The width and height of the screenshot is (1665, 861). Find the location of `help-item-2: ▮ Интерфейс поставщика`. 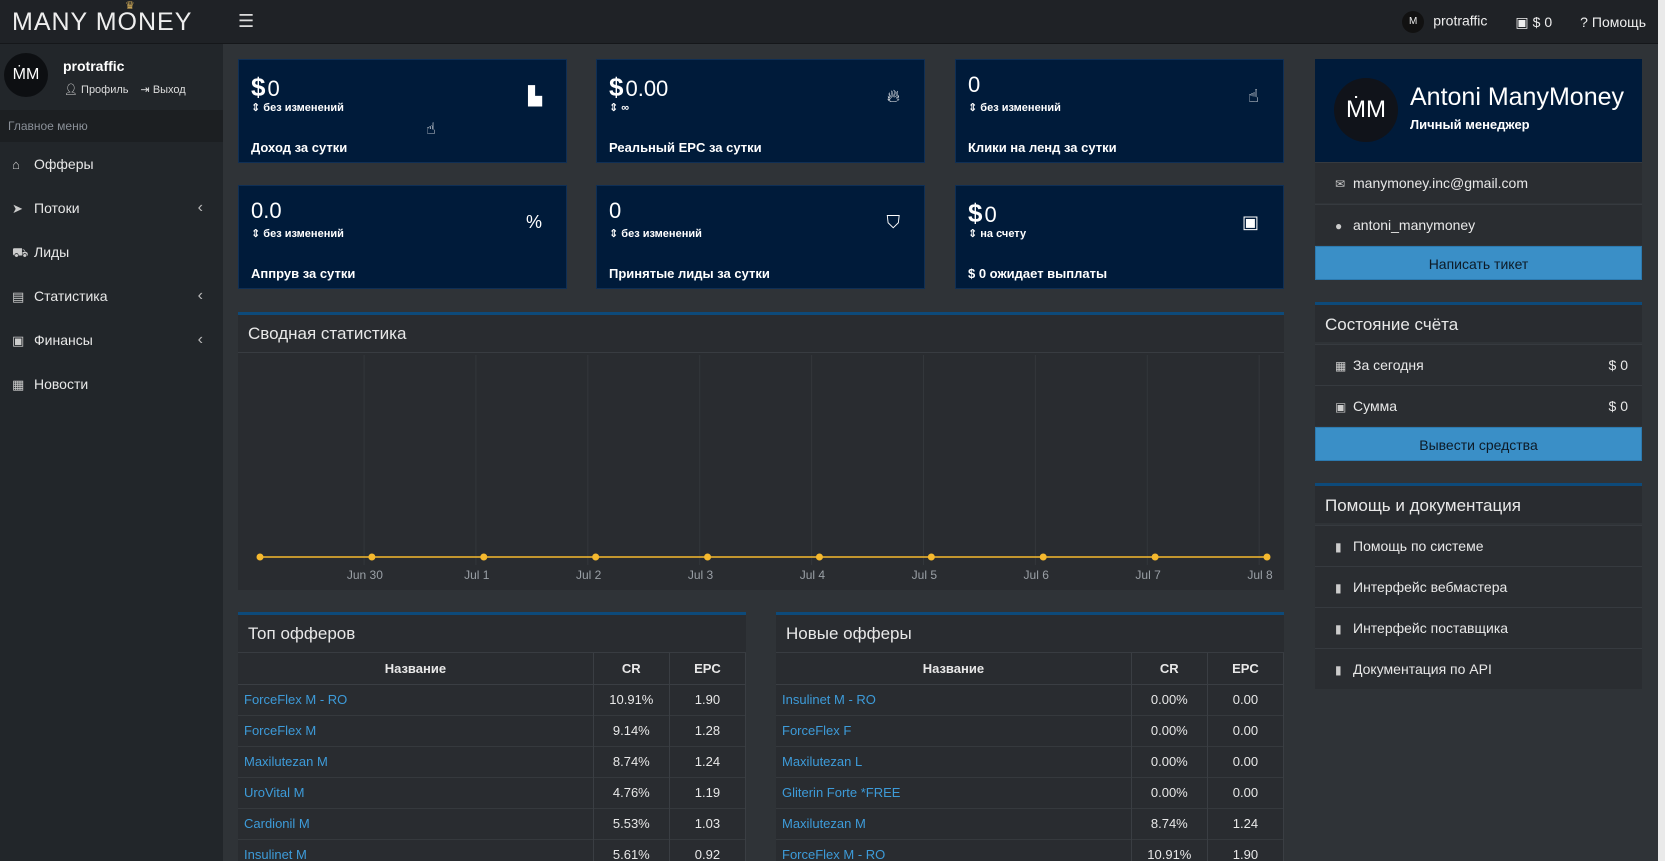

help-item-2: ▮ Интерфейс поставщика is located at coordinates (1478, 627).